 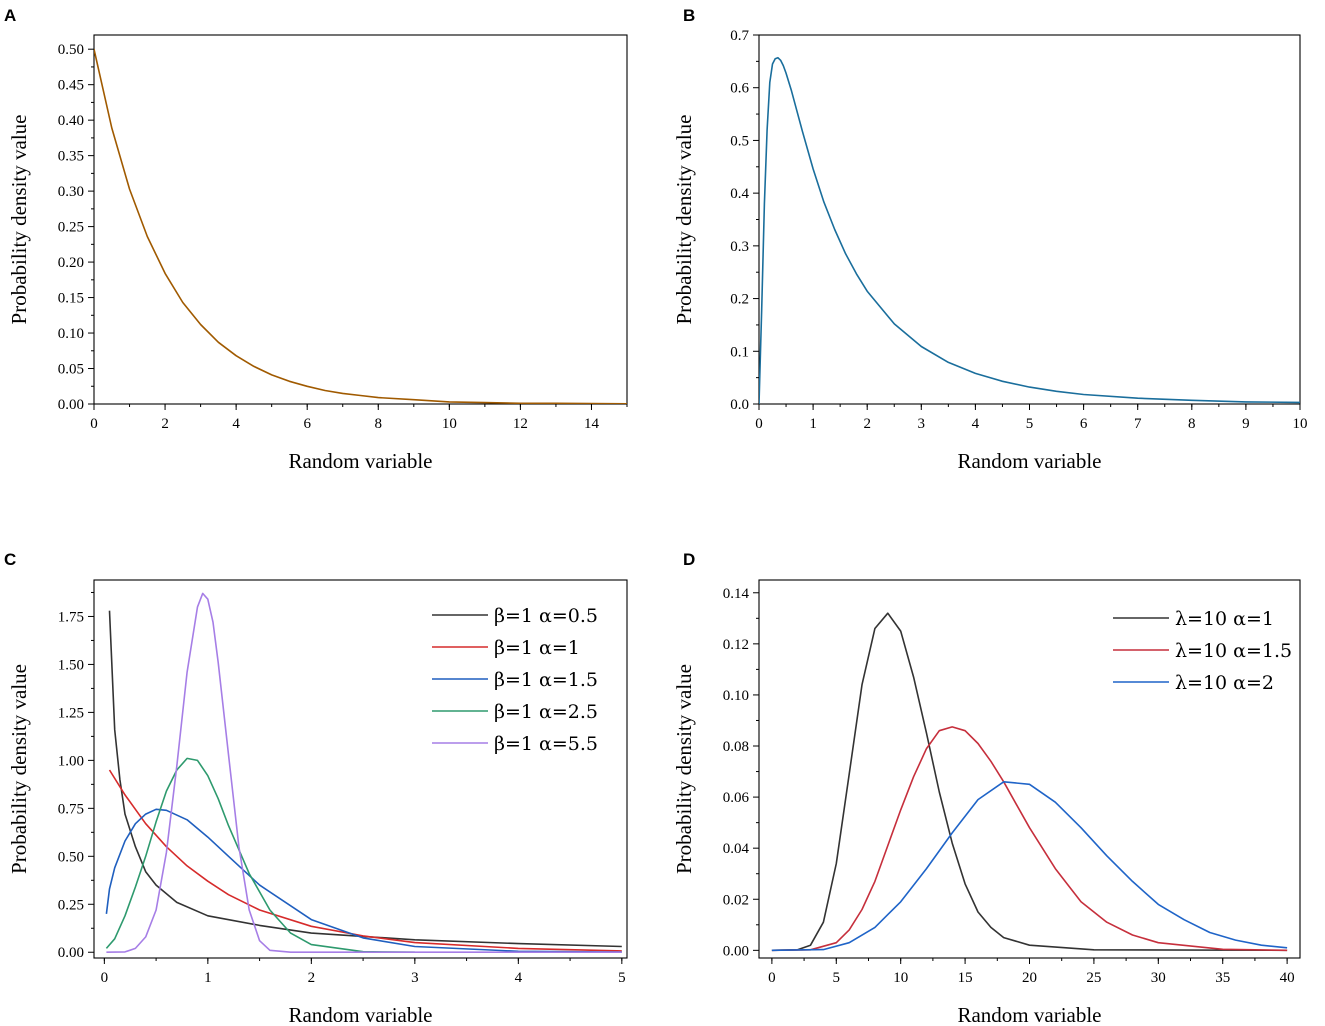 What do you see at coordinates (736, 645) in the screenshot?
I see `y-tick-label: 0.12` at bounding box center [736, 645].